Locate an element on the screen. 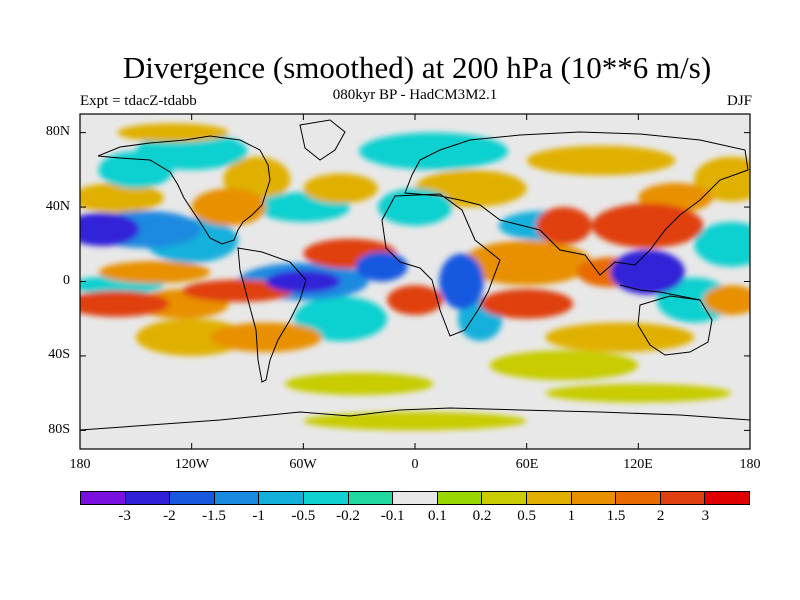  colorbar-label: 2 is located at coordinates (660, 516).